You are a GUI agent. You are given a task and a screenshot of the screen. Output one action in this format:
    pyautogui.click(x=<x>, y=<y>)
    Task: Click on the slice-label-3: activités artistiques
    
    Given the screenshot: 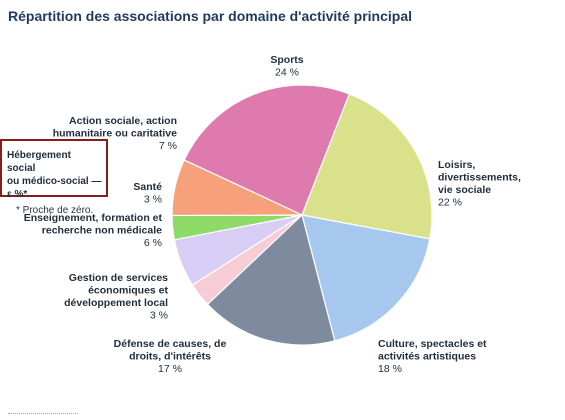 What is the action you would take?
    pyautogui.click(x=427, y=357)
    